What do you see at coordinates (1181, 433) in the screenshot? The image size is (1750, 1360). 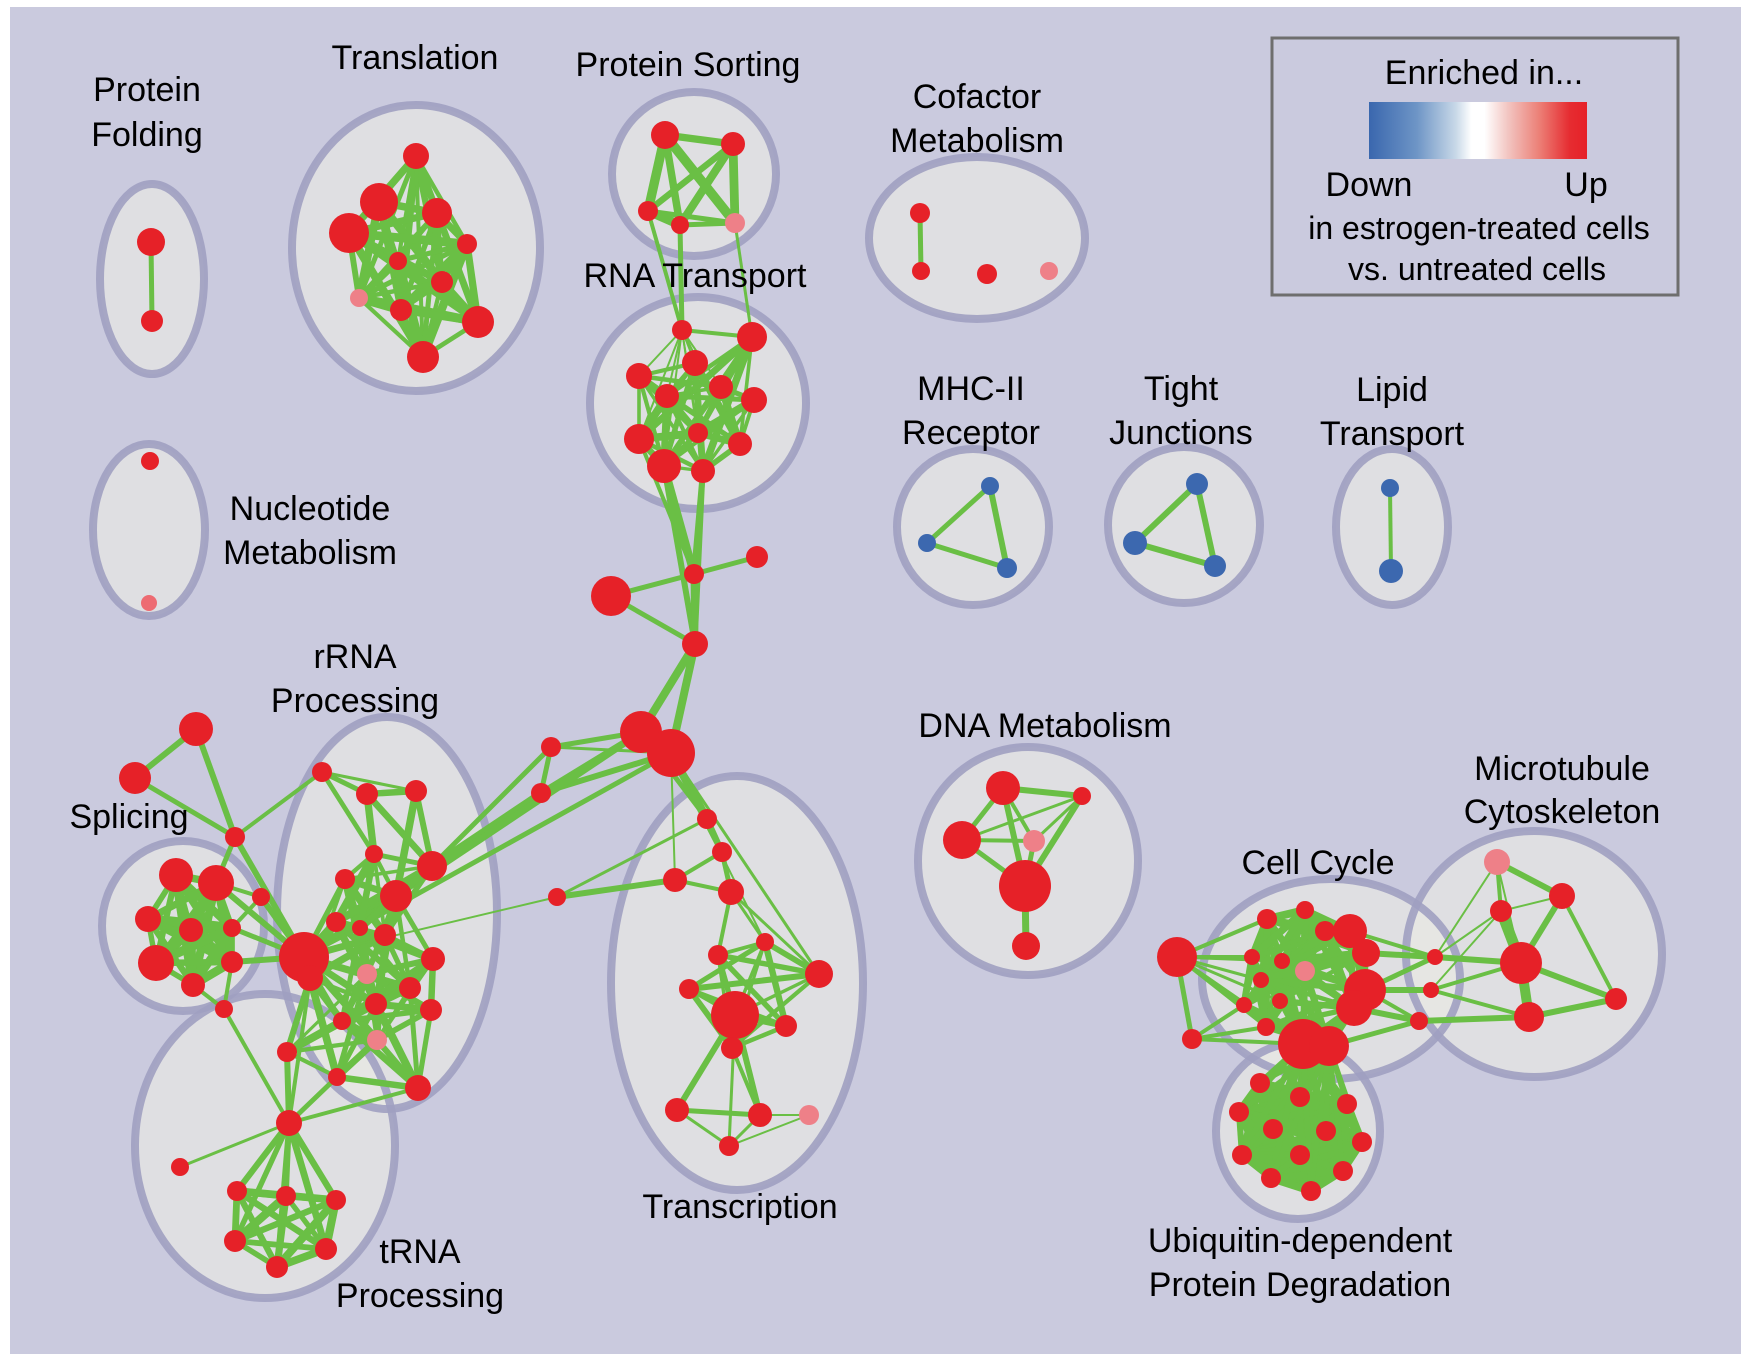 I see `svg-text: Junctions` at bounding box center [1181, 433].